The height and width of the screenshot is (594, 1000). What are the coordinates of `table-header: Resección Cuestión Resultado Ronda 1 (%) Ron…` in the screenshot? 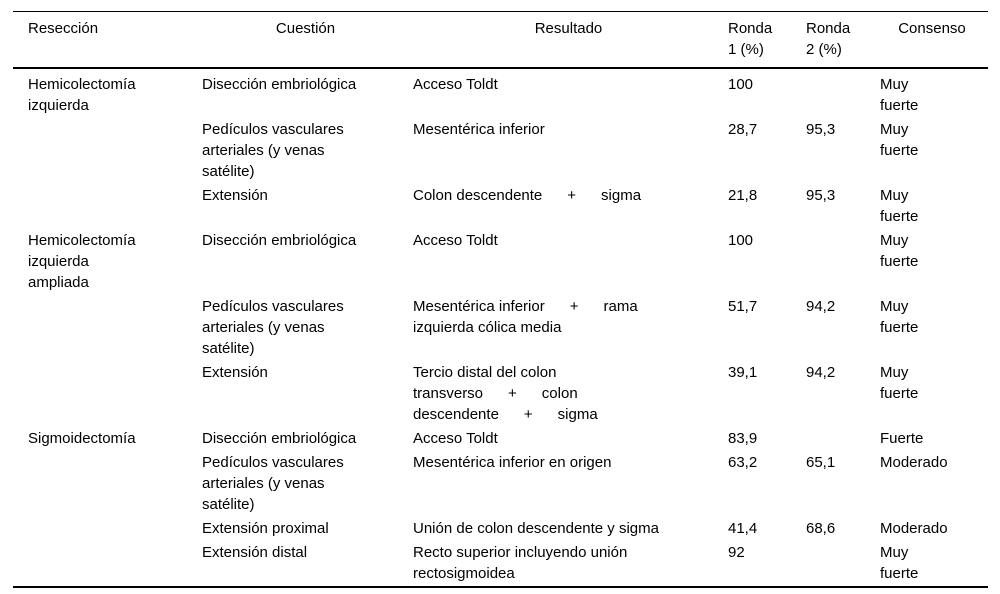 It's located at (500, 40).